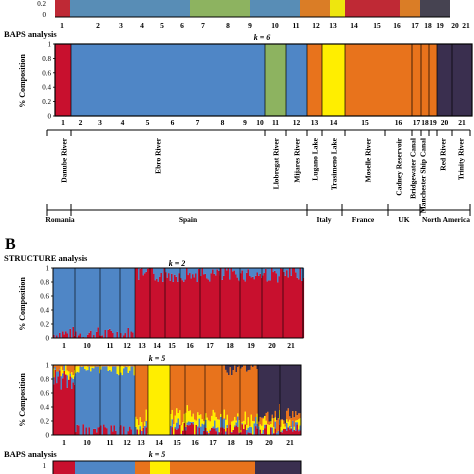  Describe the element at coordinates (45, 466) in the screenshot. I see `baps-b-ytick: 1` at that location.